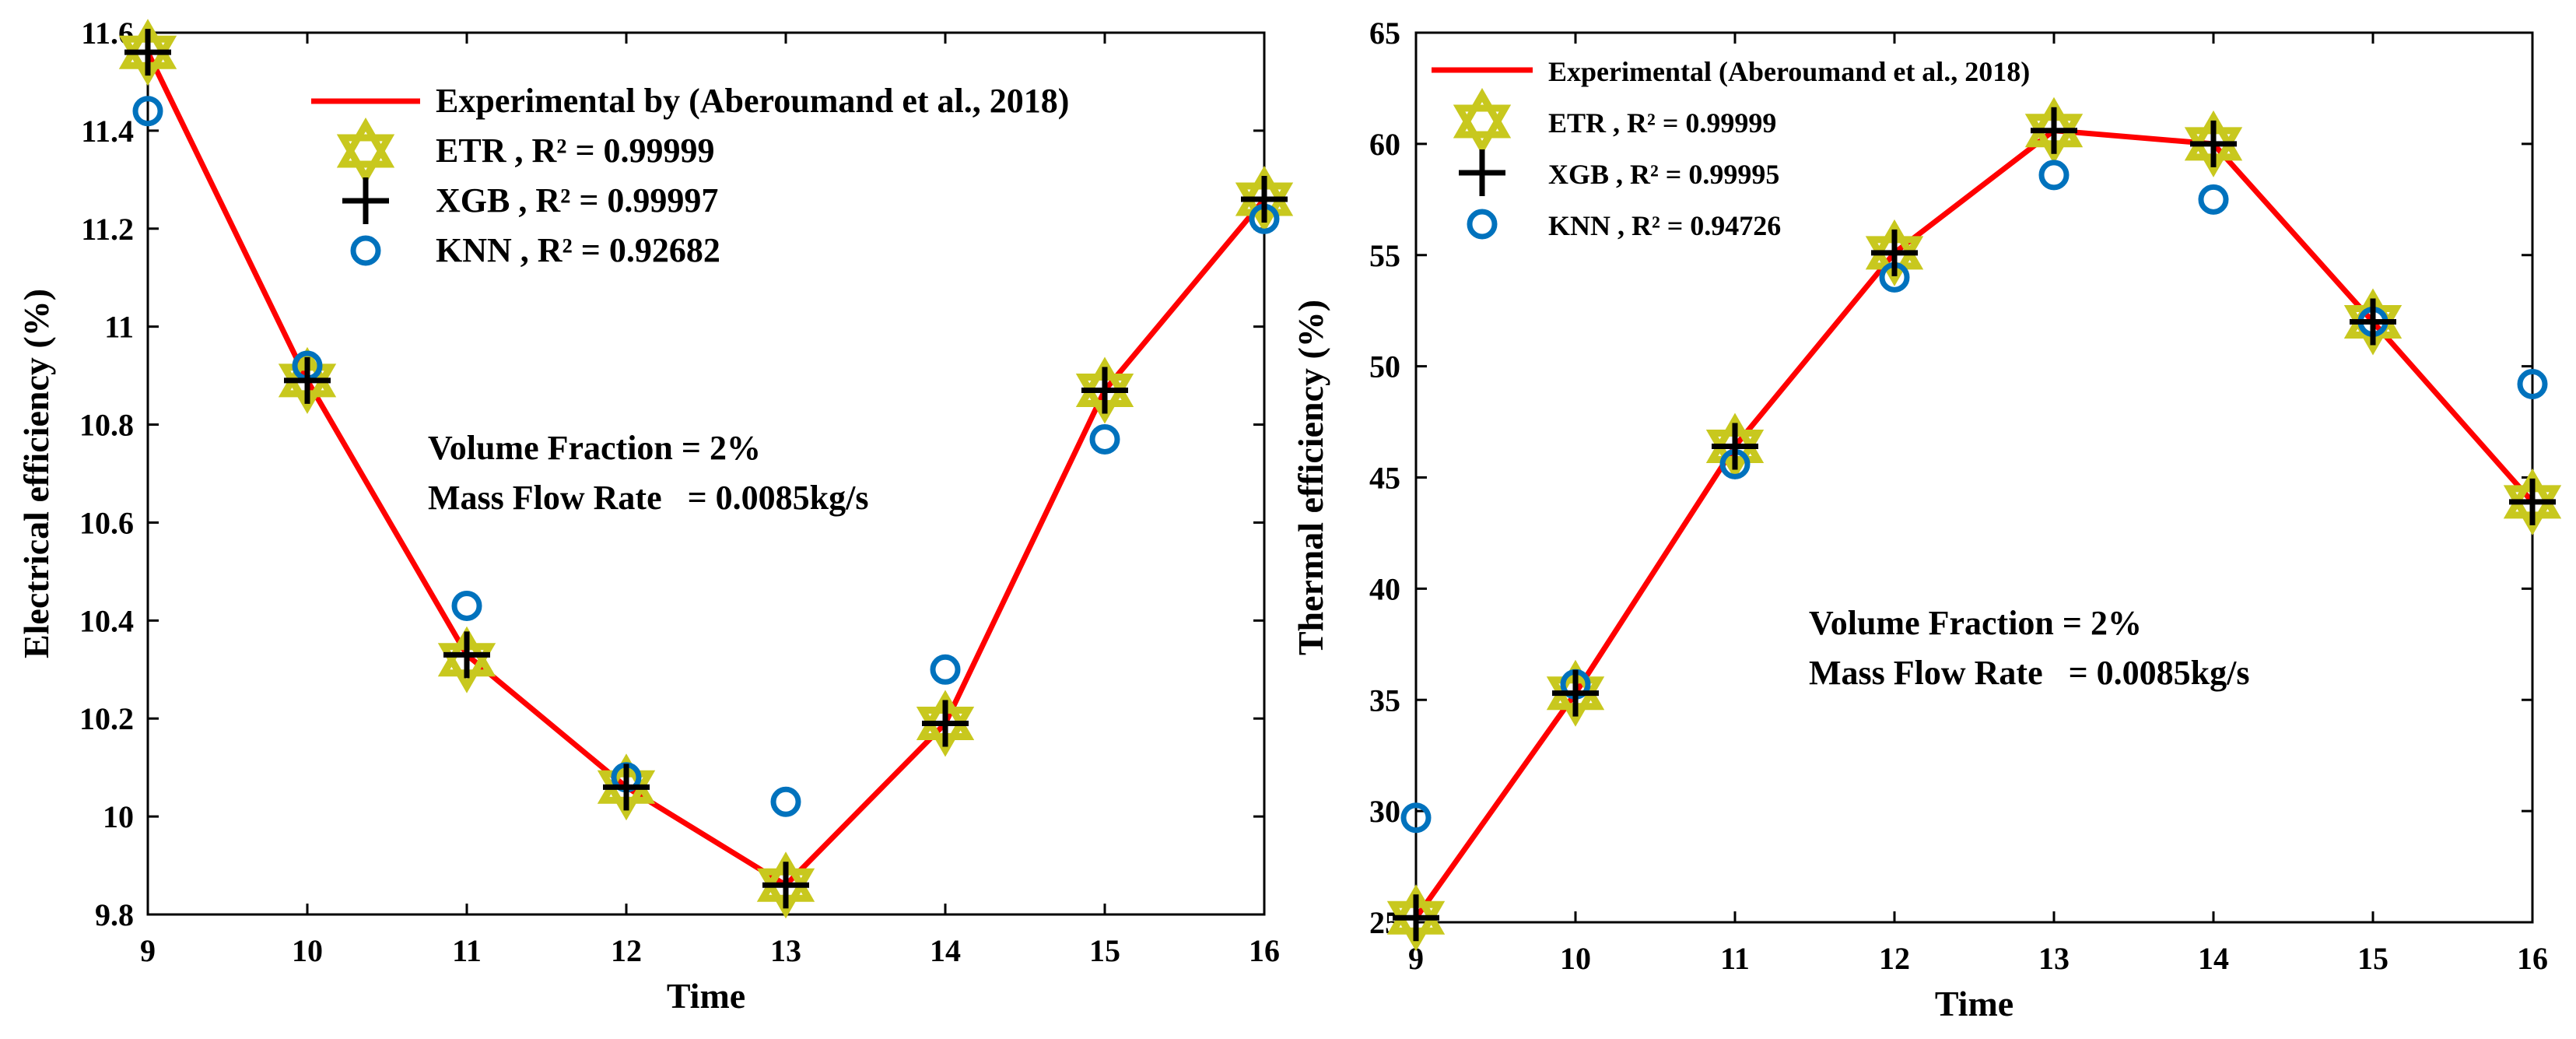 This screenshot has height=1039, width=2576. I want to click on chart1-xlabel: Time, so click(1974, 1003).